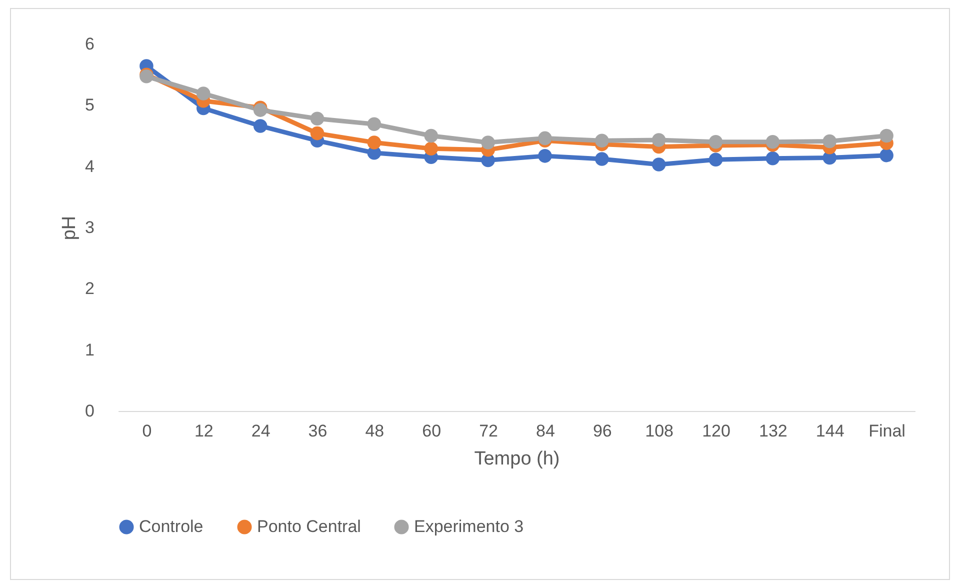  Describe the element at coordinates (69, 228) in the screenshot. I see `y-axis-title: pH` at that location.